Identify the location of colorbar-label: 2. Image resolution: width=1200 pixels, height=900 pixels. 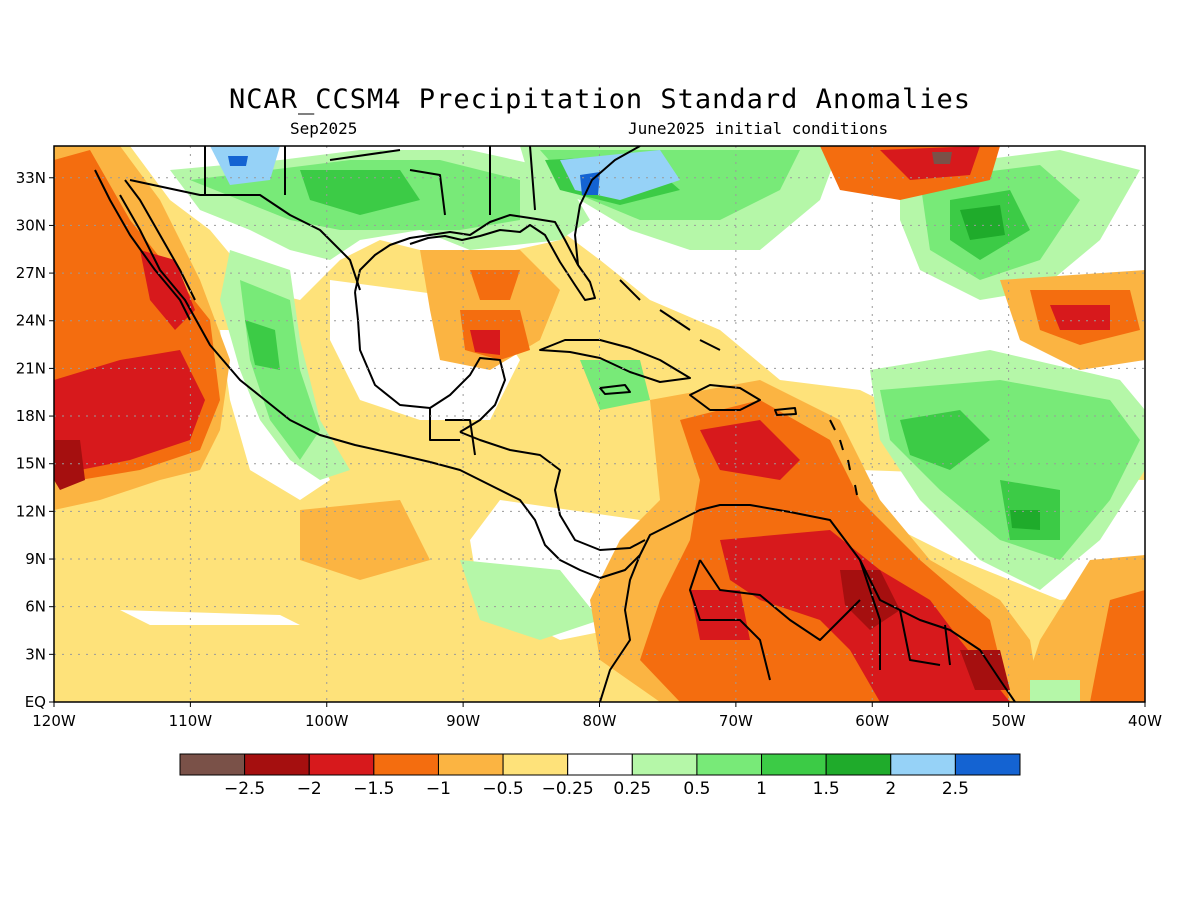
(890, 789).